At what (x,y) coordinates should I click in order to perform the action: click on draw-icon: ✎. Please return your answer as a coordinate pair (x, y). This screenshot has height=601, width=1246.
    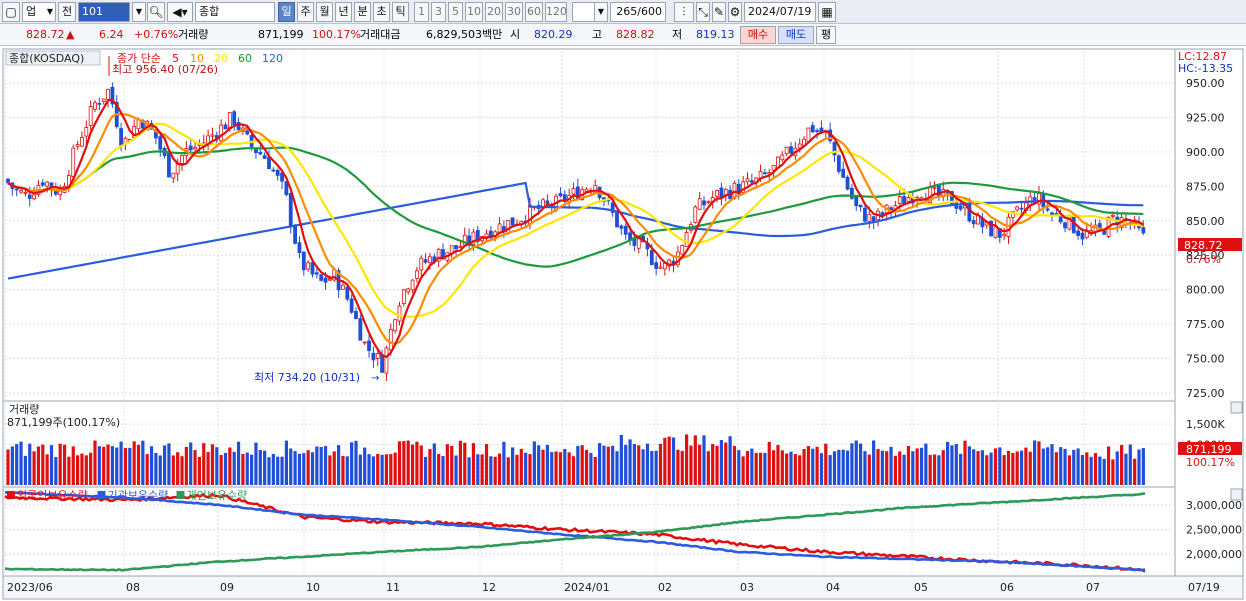
    Looking at the image, I should click on (719, 12).